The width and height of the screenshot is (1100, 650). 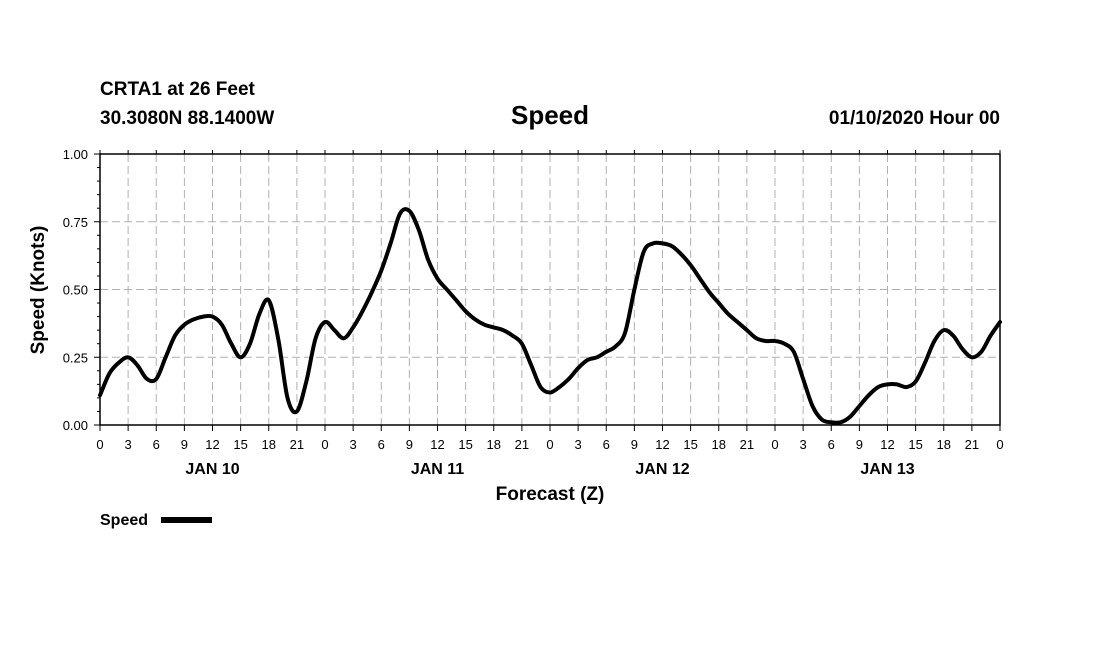 What do you see at coordinates (75, 154) in the screenshot?
I see `y-tick-label: 1.00` at bounding box center [75, 154].